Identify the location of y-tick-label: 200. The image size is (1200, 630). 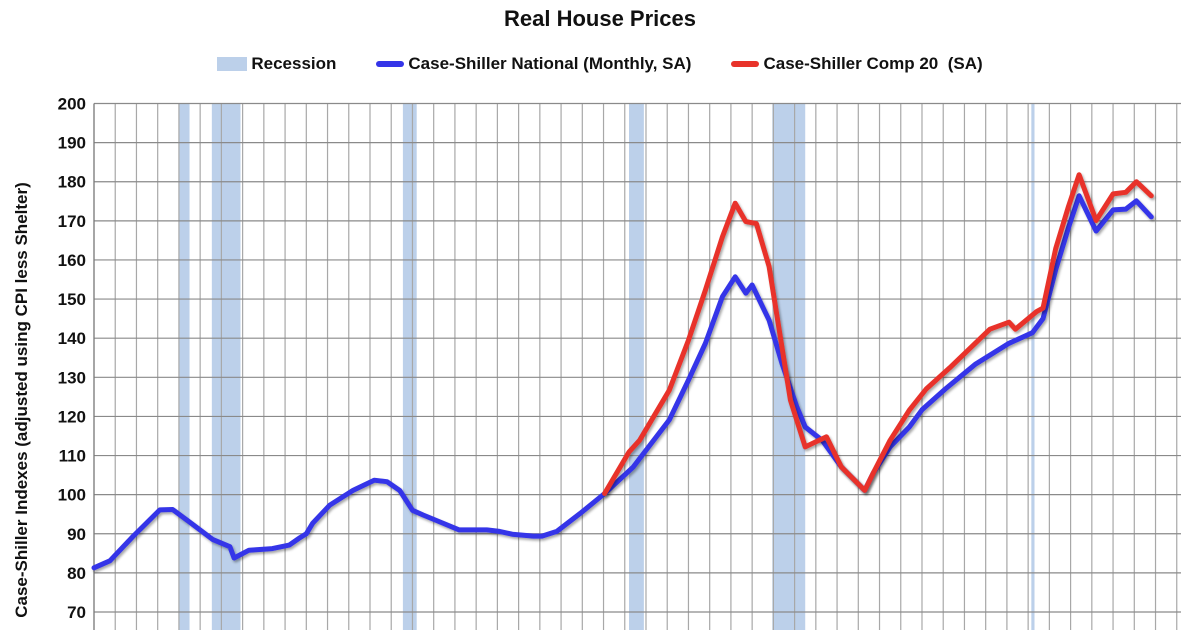
(72, 104).